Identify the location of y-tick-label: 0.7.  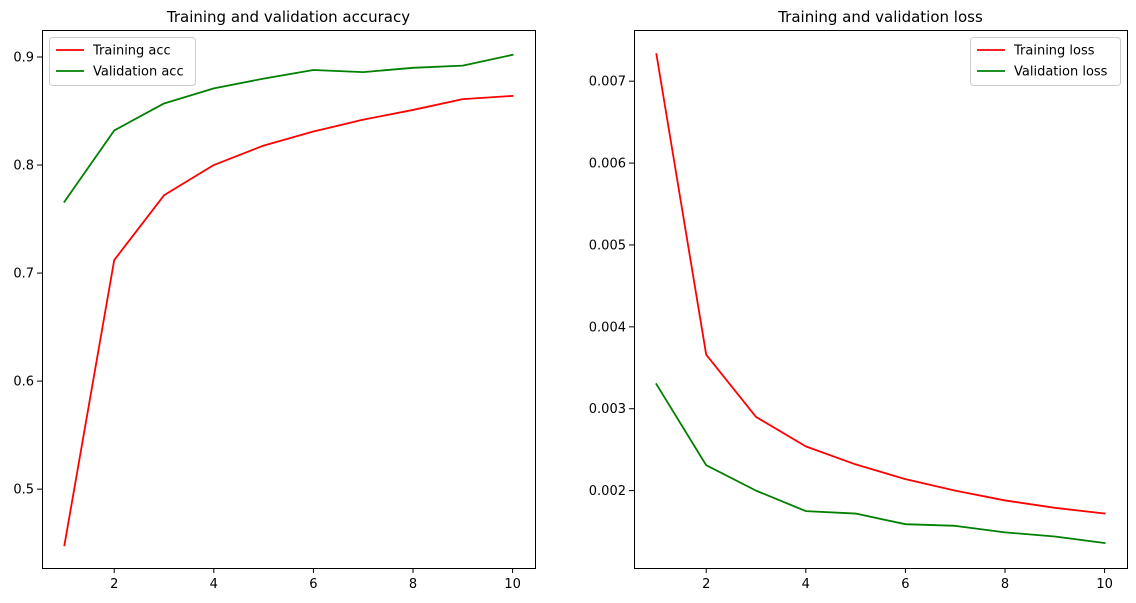
(23, 274).